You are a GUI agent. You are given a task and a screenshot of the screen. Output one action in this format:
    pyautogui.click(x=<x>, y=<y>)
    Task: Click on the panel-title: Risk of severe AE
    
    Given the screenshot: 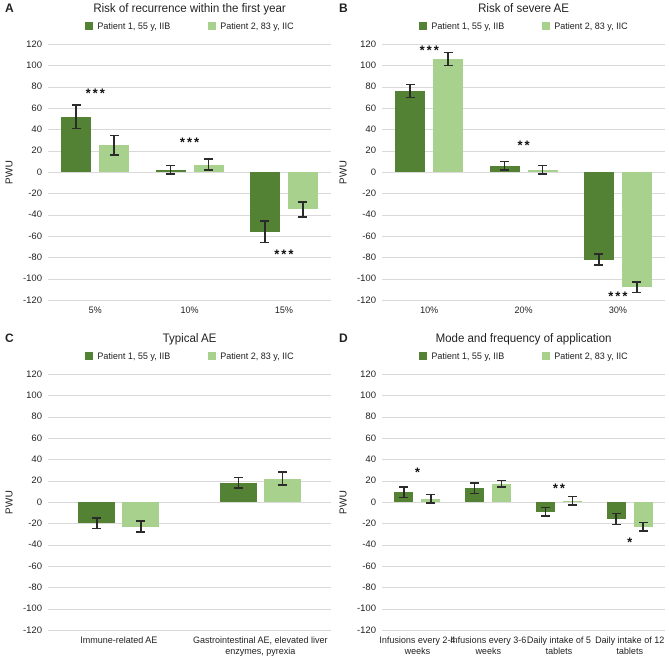 What is the action you would take?
    pyautogui.click(x=523, y=9)
    